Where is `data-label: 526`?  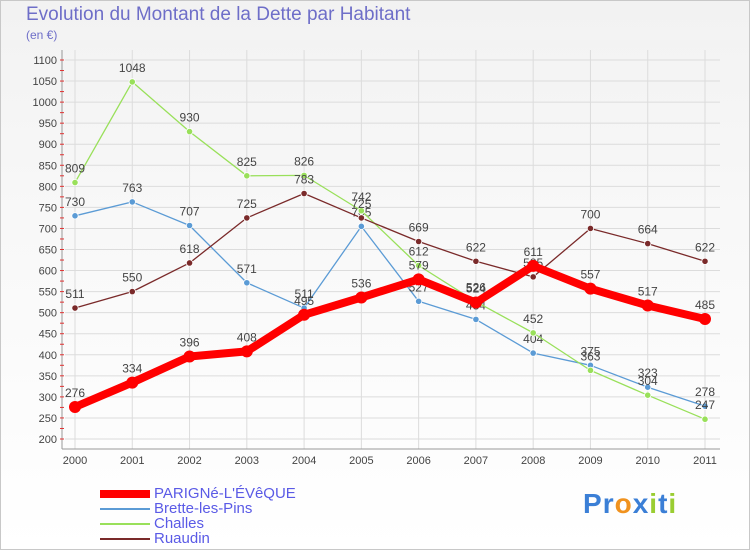 data-label: 526 is located at coordinates (476, 288).